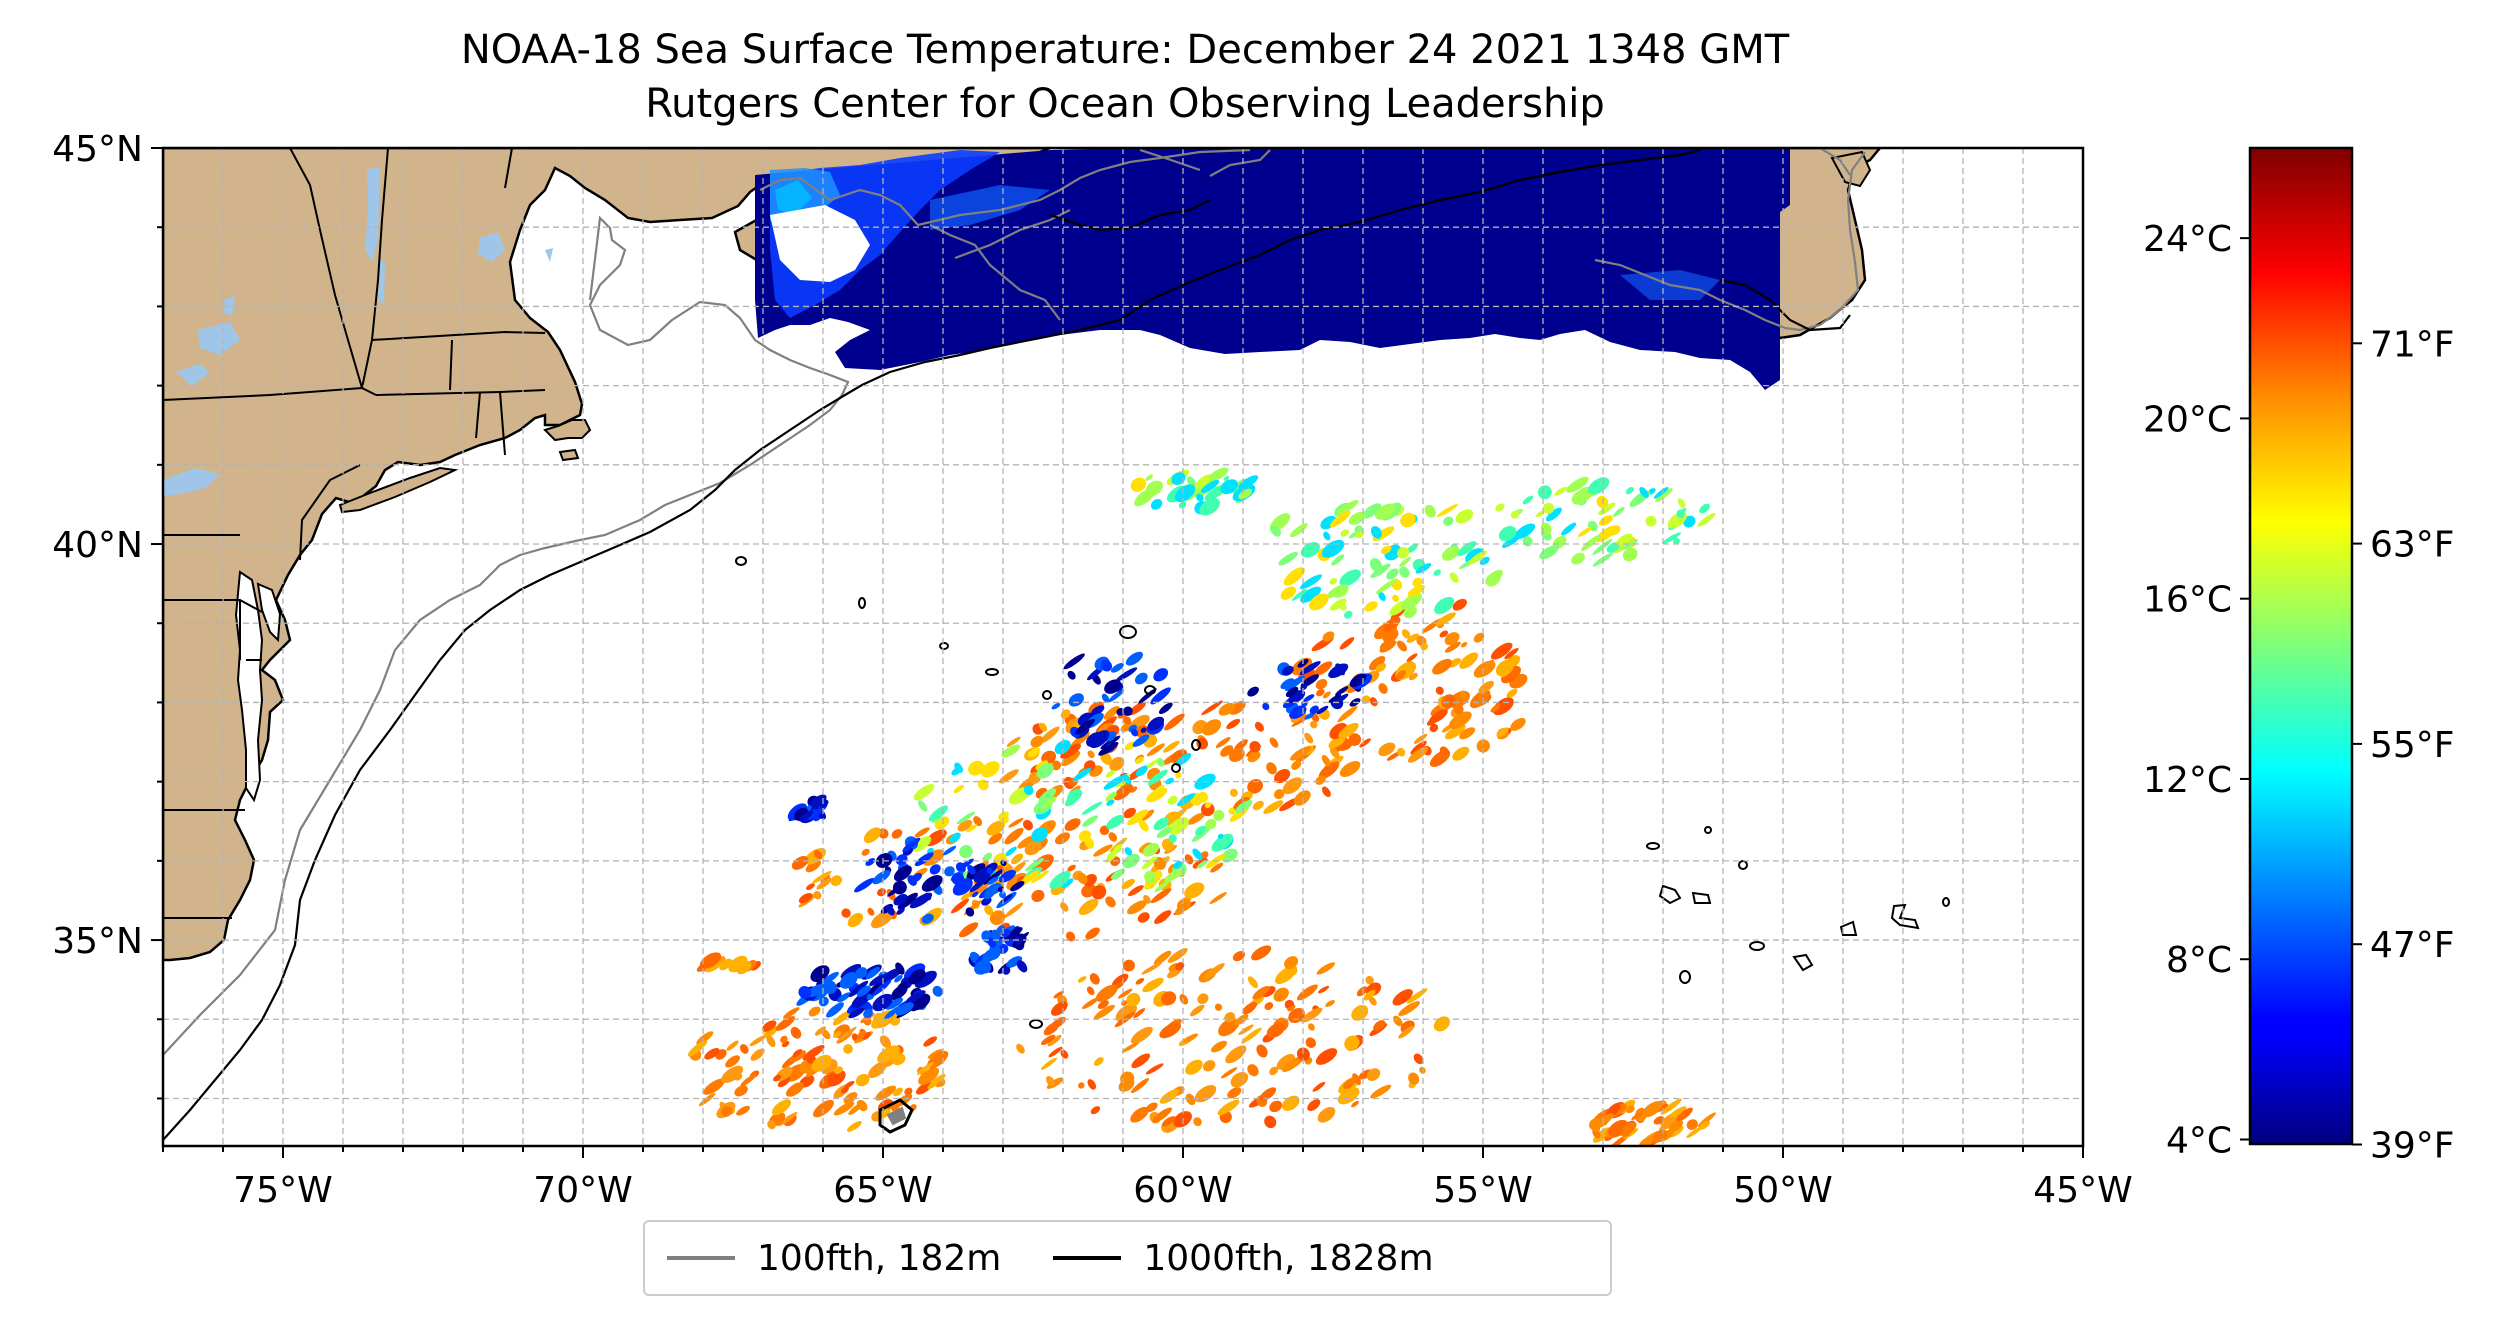 This screenshot has height=1318, width=2502. What do you see at coordinates (2187, 239) in the screenshot?
I see `celsius-tick-label: 24°C` at bounding box center [2187, 239].